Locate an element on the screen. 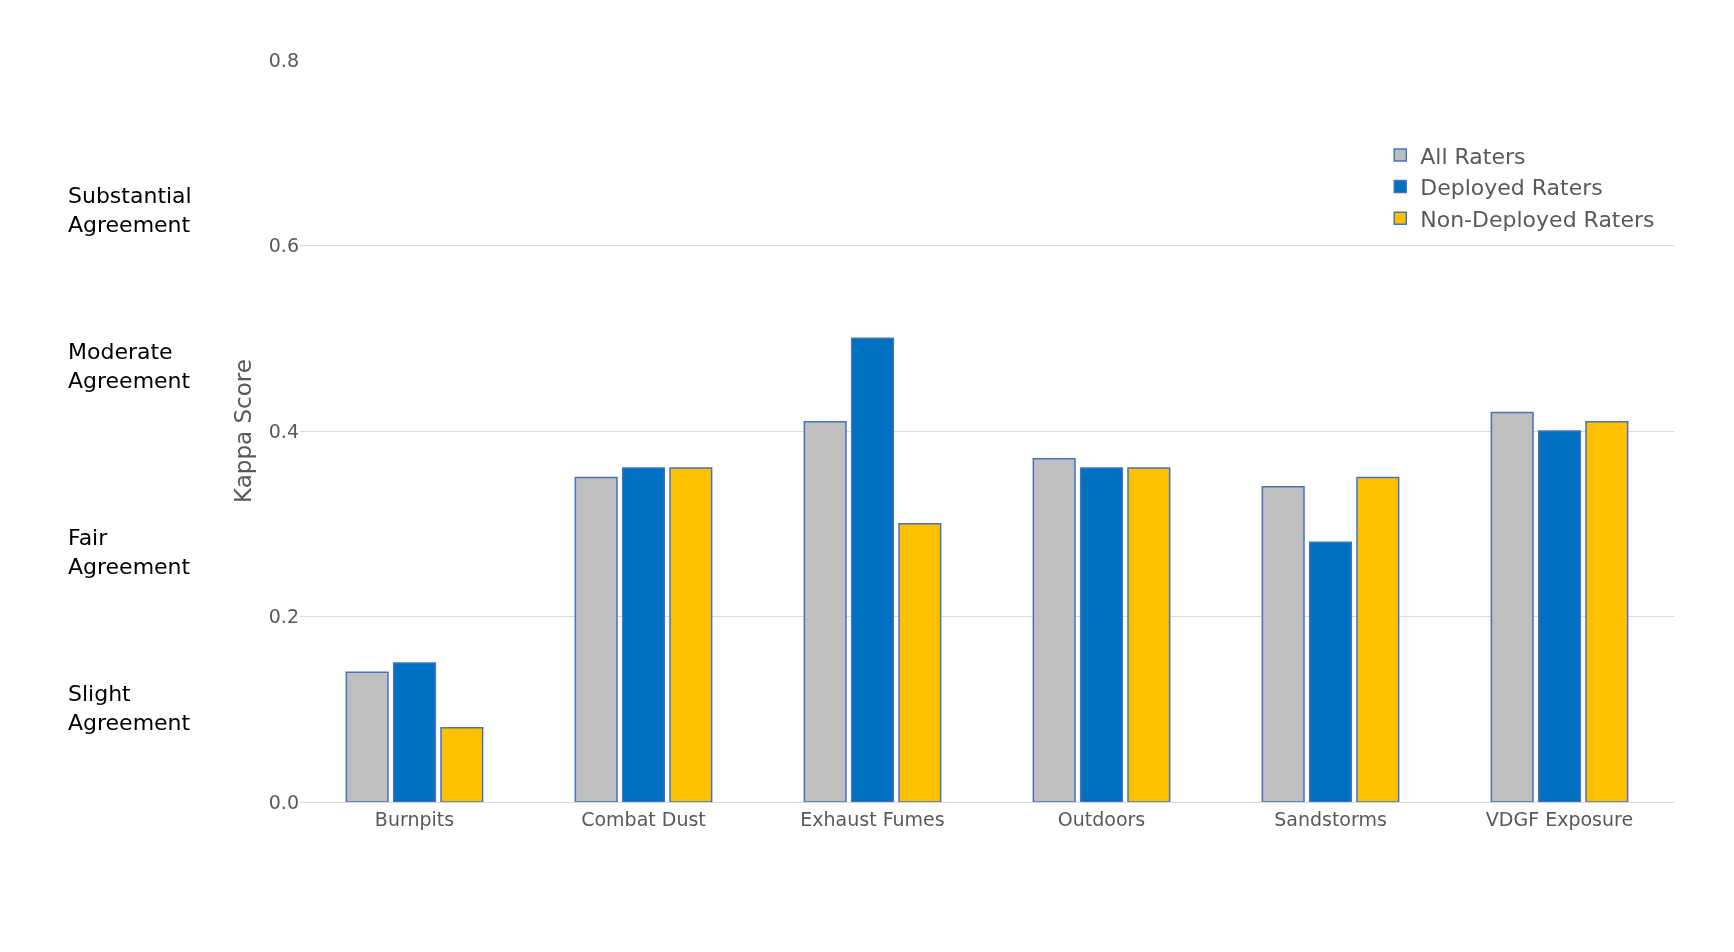 The image size is (1734, 952). legend-label: Deployed Raters is located at coordinates (1511, 188).